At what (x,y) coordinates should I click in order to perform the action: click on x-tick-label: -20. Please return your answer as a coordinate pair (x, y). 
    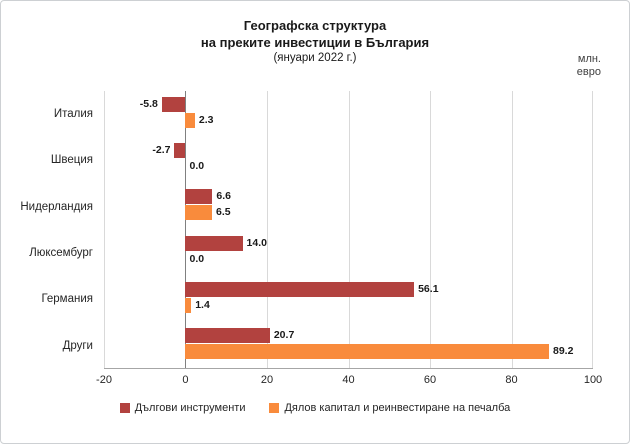
    Looking at the image, I should click on (104, 380).